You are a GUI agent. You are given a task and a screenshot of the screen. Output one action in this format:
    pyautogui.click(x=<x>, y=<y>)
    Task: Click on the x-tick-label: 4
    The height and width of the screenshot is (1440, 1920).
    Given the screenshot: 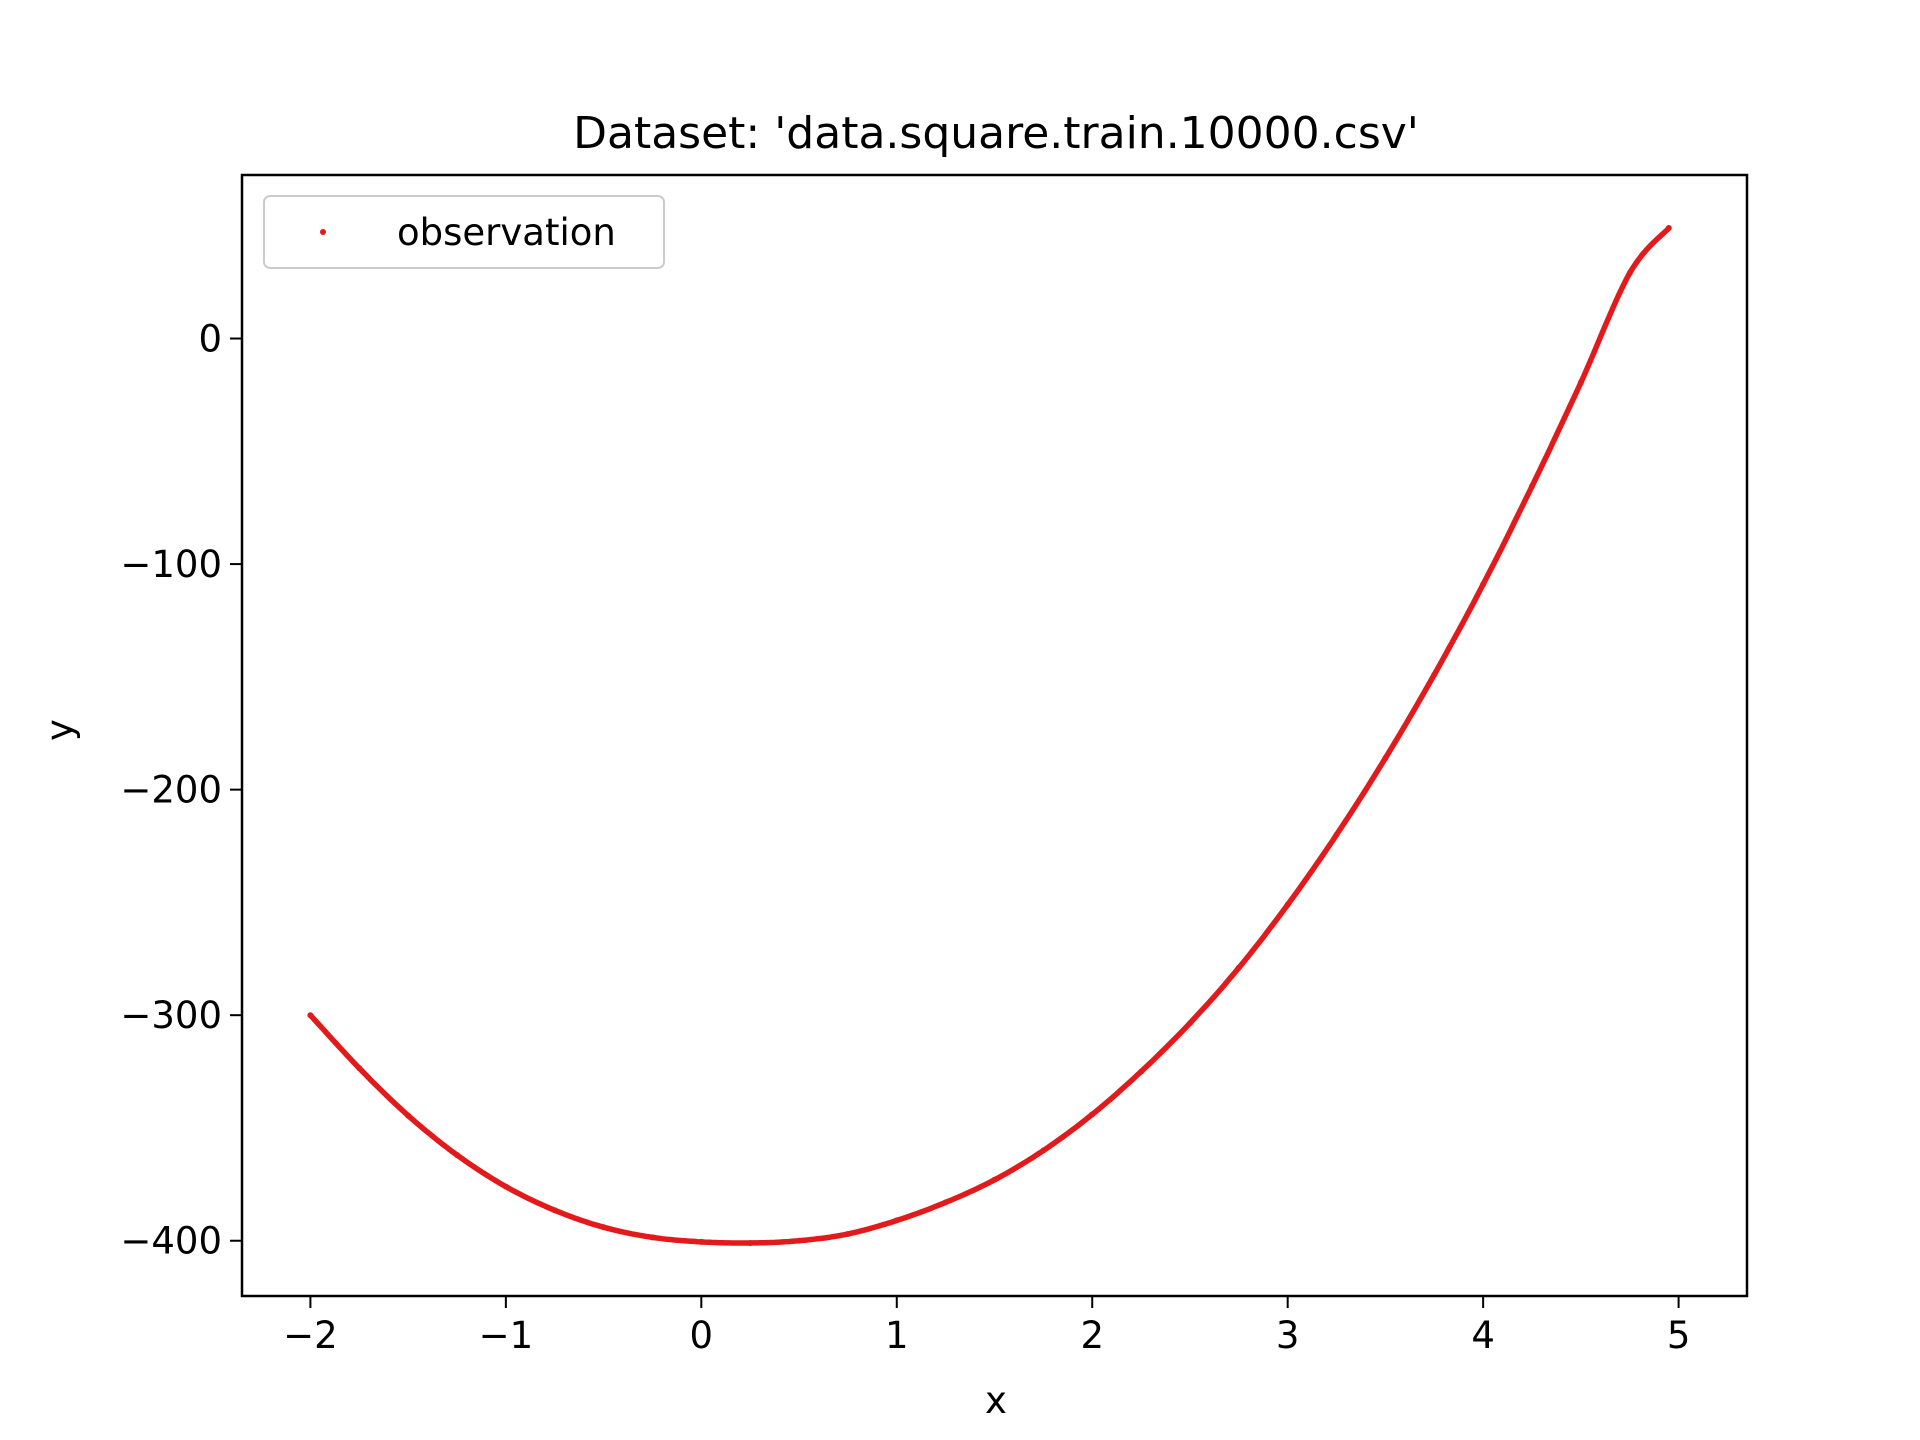 What is the action you would take?
    pyautogui.click(x=1483, y=1335)
    